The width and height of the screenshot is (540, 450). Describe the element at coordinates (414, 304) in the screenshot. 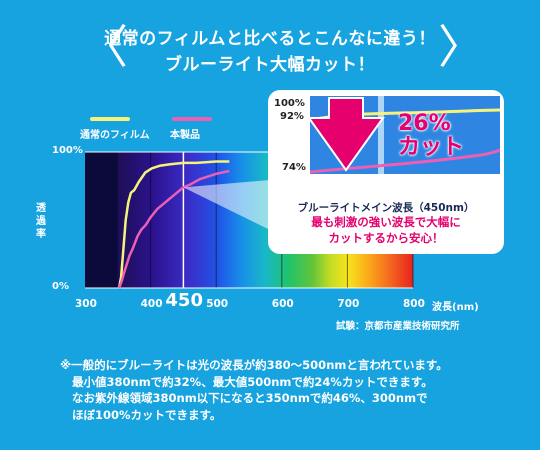

I see `x-tick-800: 800` at that location.